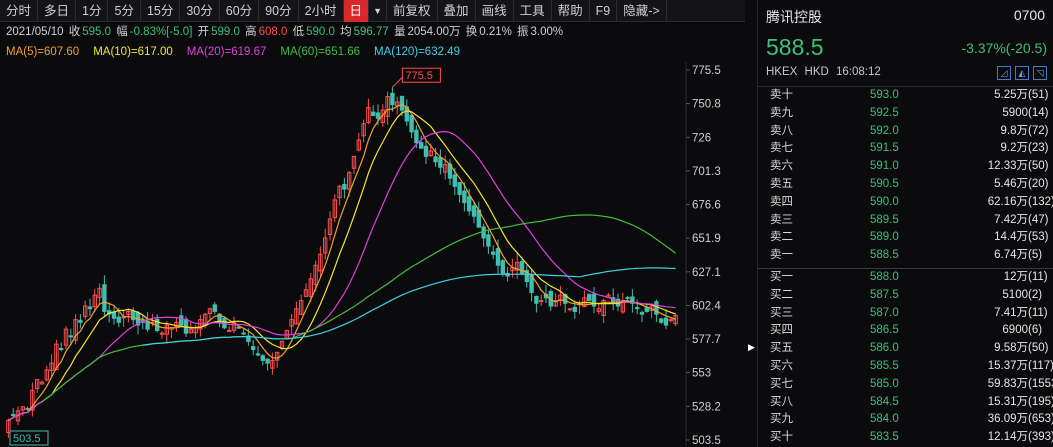  Describe the element at coordinates (905, 385) in the screenshot. I see `bid-row: 买七 585.0 59.83万(1553)` at that location.